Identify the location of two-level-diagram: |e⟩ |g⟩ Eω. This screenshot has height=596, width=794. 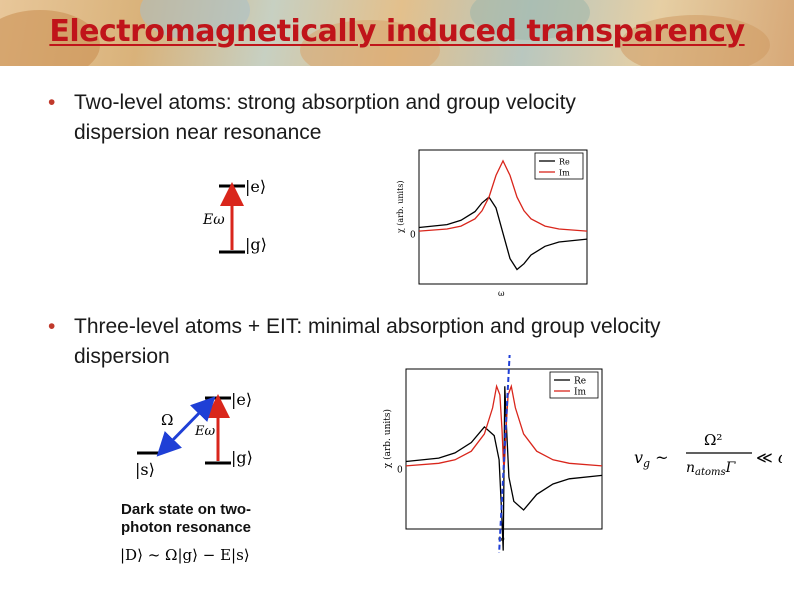
(234, 215).